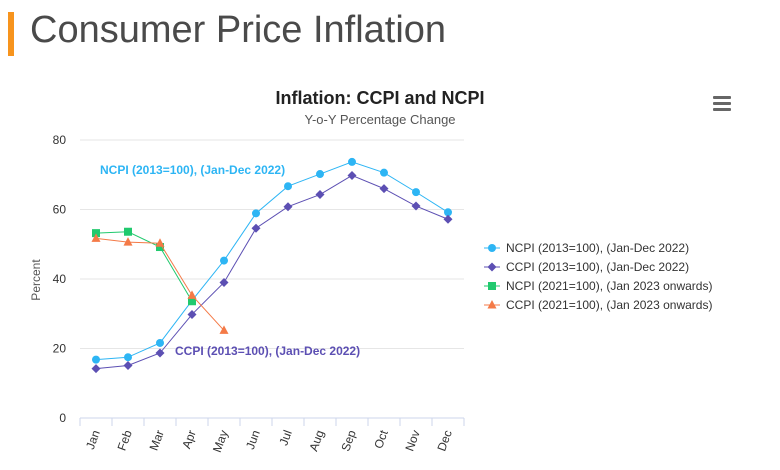 The height and width of the screenshot is (470, 780). I want to click on x-tick-label: Oct, so click(381, 439).